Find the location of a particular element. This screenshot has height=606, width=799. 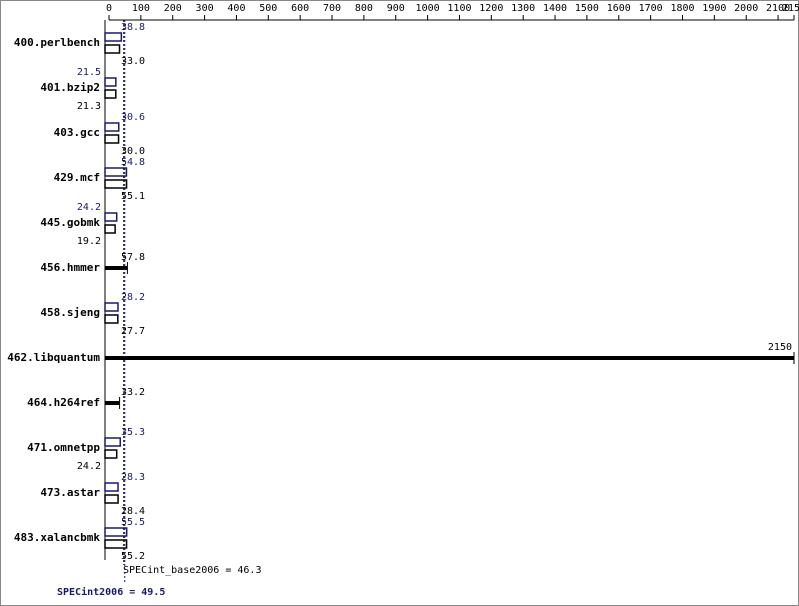

value-label: 55.2 is located at coordinates (133, 556).